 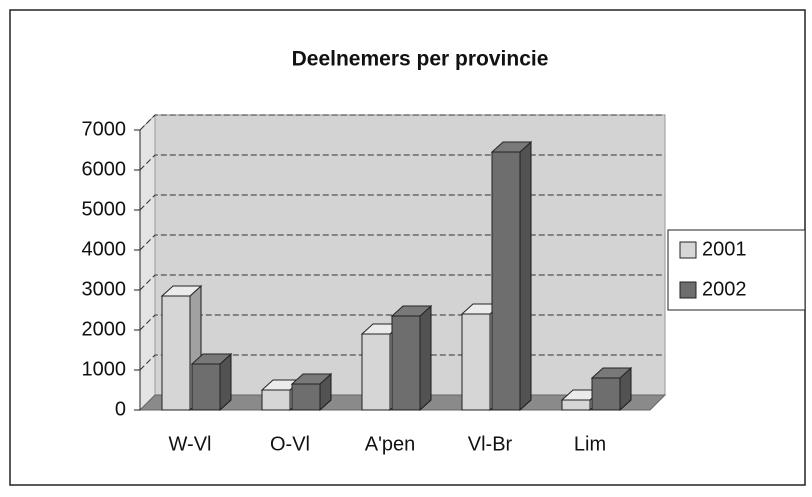 I want to click on y-tick-label: 0, so click(x=120, y=409).